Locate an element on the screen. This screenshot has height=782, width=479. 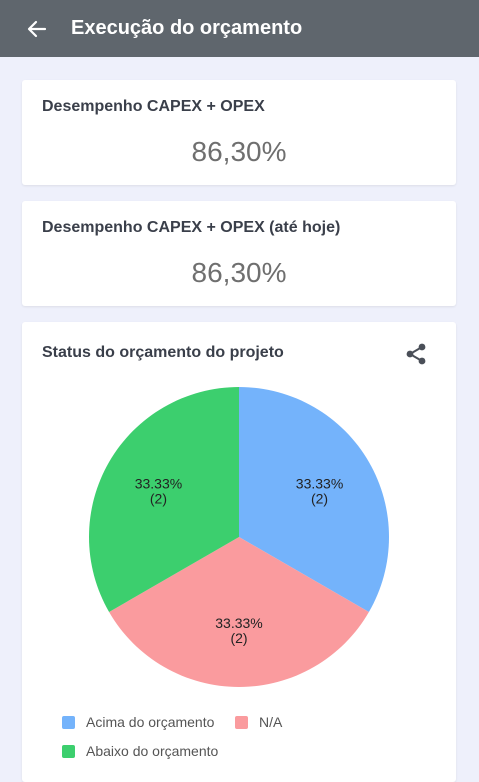
arrow-left-icon is located at coordinates (37, 28).